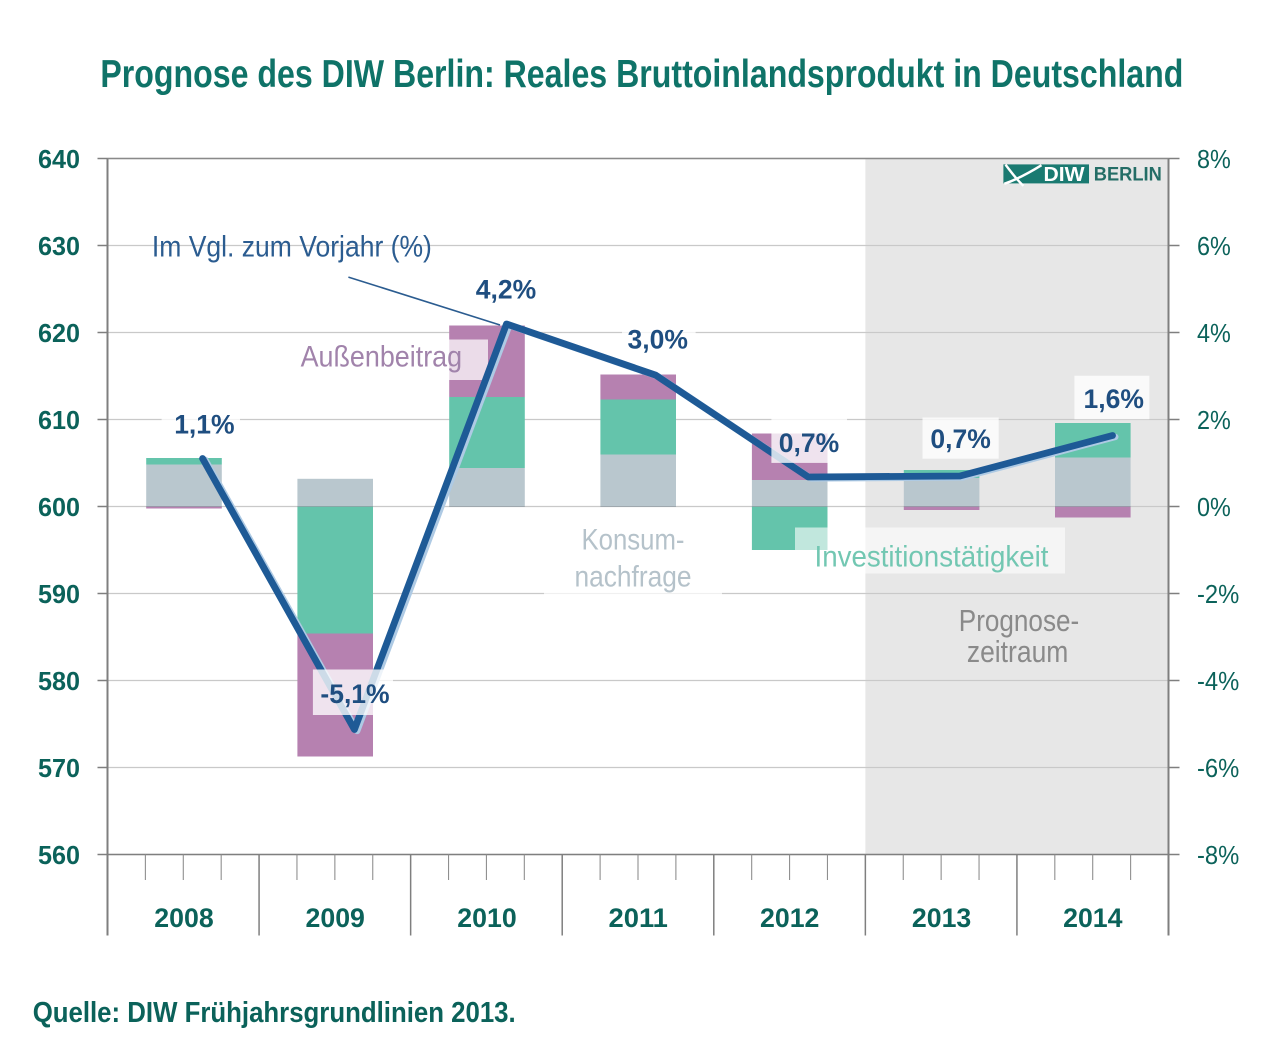 This screenshot has width=1280, height=1061. What do you see at coordinates (59, 159) in the screenshot?
I see `svg-text: 640` at bounding box center [59, 159].